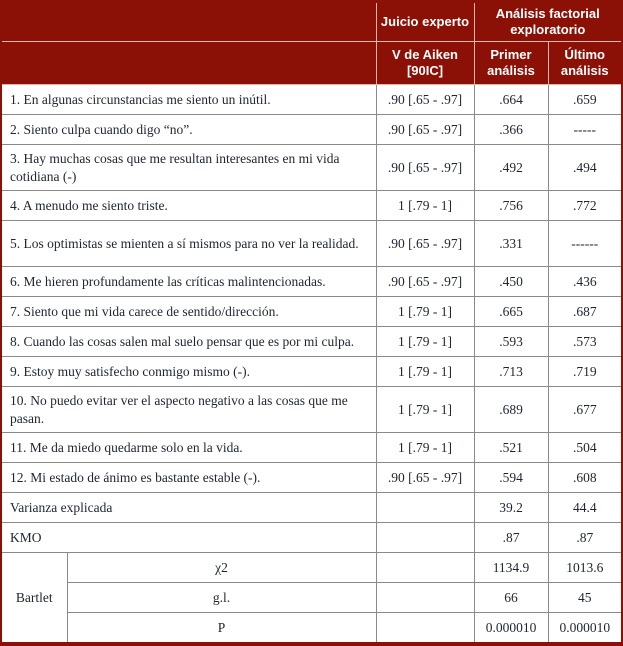 This screenshot has width=623, height=646. Describe the element at coordinates (425, 63) in the screenshot. I see `header-v-de-aiken: V de Aiken [90IC]` at that location.